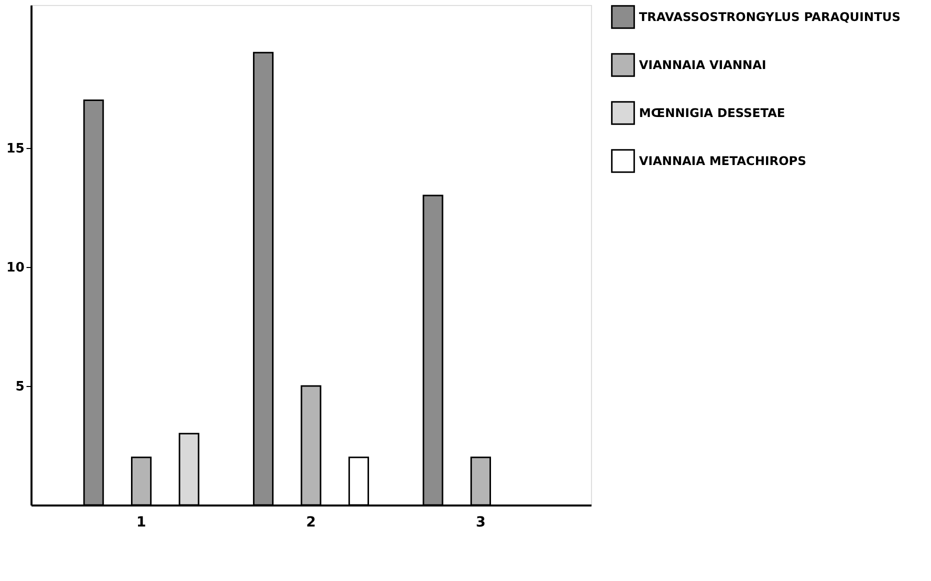 This screenshot has width=931, height=581. I want to click on y-tick-label: 10, so click(15, 268).